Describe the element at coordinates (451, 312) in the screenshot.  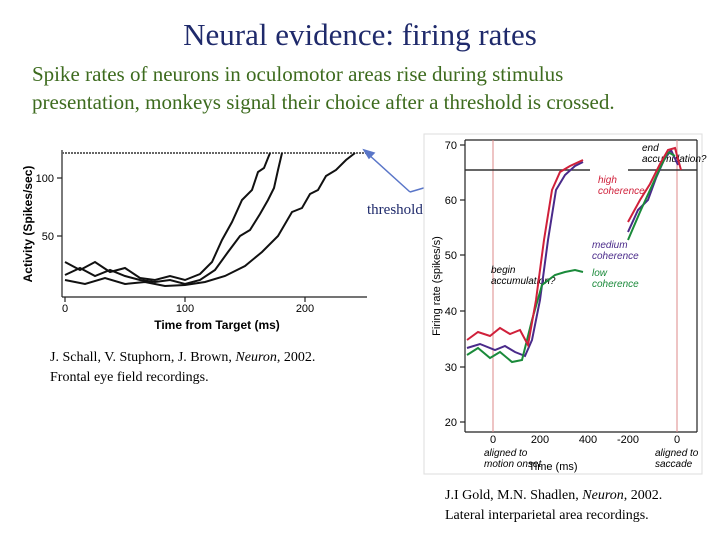
I see `tick-label: 40` at that location.